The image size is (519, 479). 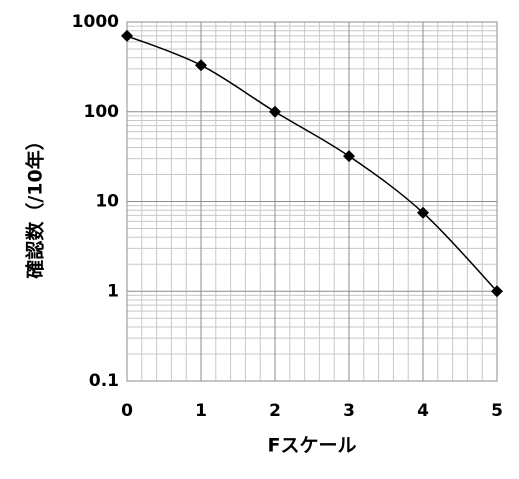 I want to click on y-tick-label: 1, so click(x=113, y=291).